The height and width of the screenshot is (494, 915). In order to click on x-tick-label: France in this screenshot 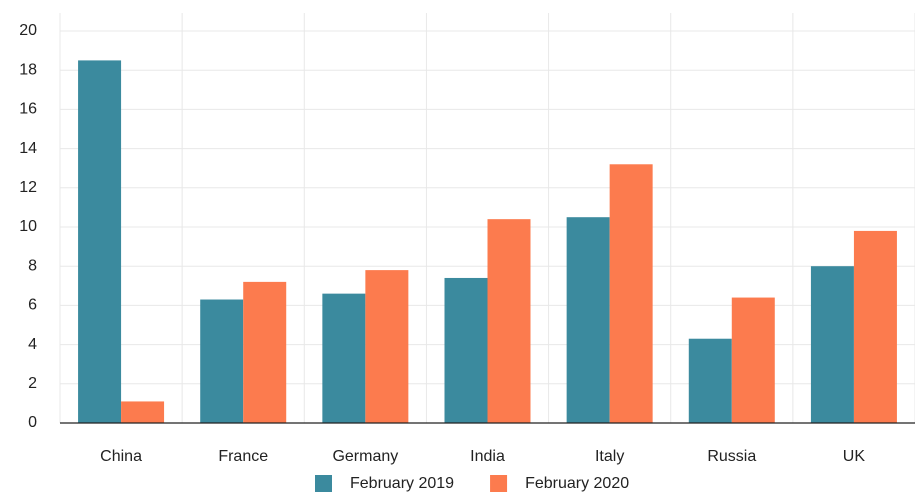, I will do `click(243, 456)`.